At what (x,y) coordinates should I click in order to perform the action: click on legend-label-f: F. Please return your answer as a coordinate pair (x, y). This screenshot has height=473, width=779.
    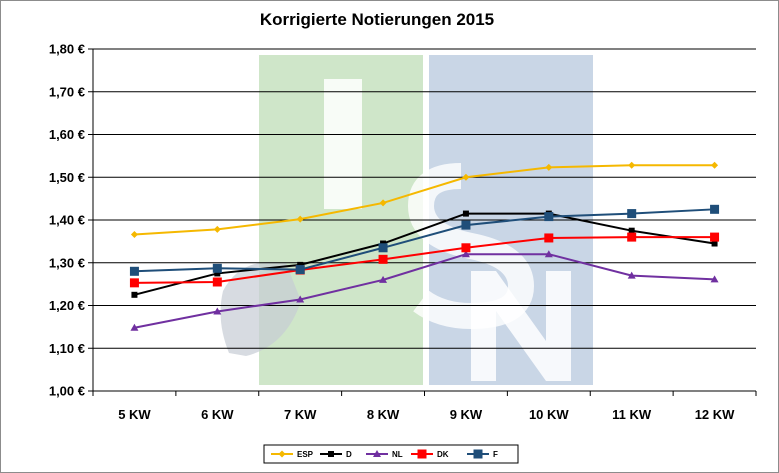
    Looking at the image, I should click on (495, 454).